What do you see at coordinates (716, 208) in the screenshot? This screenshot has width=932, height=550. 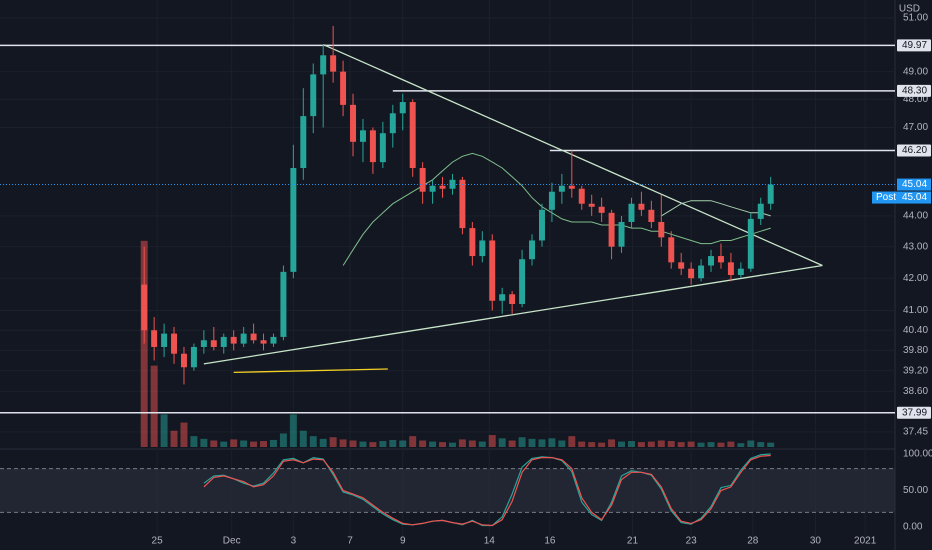 I see `moving-average` at bounding box center [716, 208].